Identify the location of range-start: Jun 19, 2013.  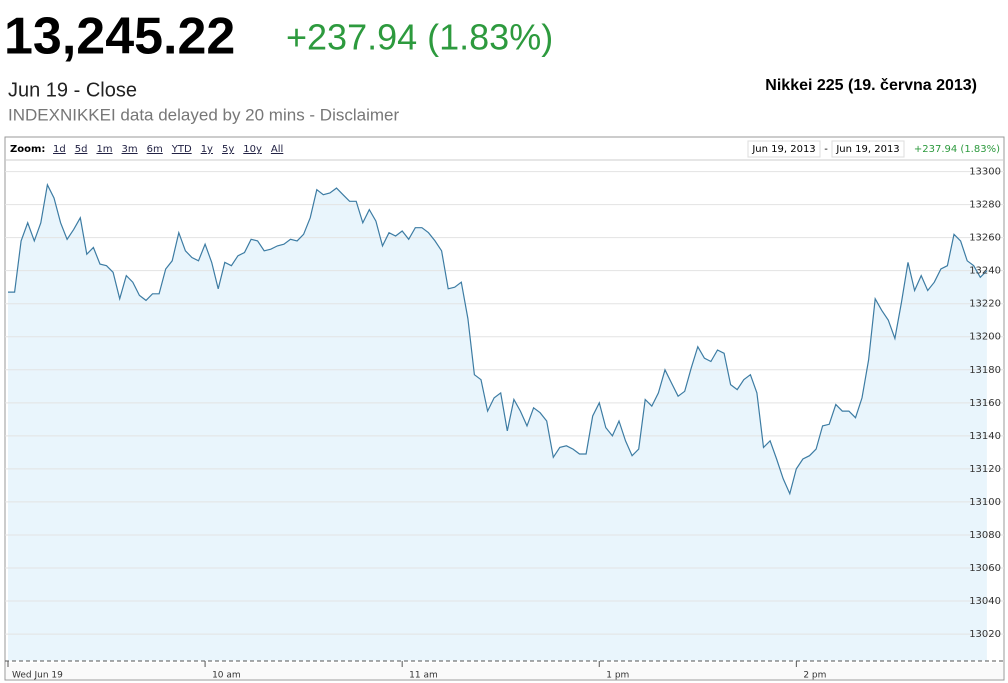
(783, 149).